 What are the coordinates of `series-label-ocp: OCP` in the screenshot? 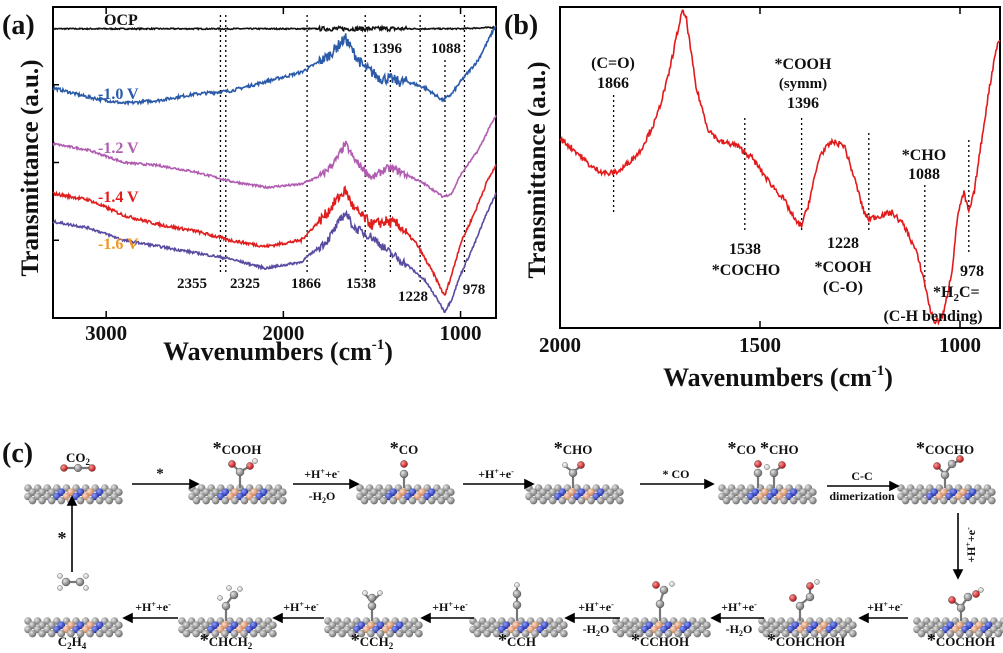 It's located at (121, 20).